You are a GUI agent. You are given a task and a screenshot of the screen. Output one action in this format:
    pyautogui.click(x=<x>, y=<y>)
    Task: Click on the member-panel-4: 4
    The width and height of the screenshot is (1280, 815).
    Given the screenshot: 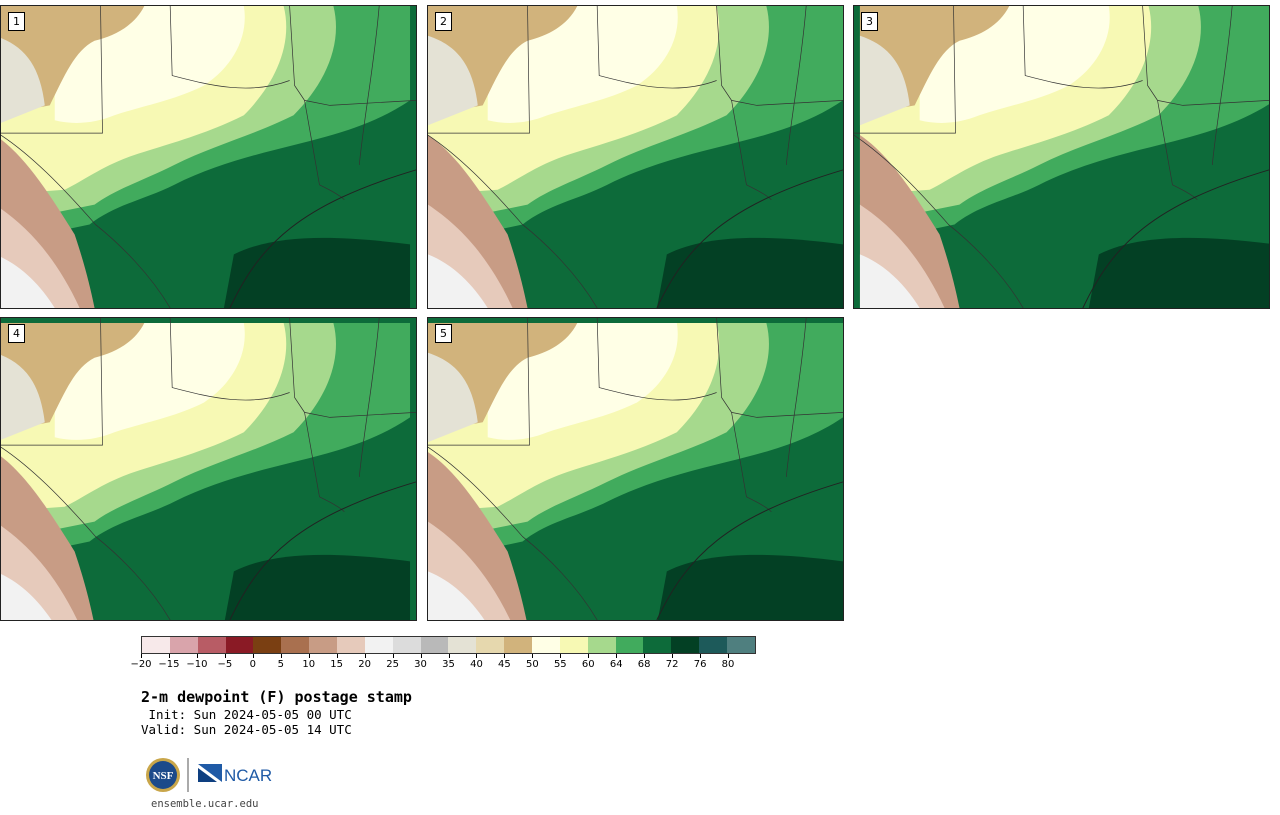 What is the action you would take?
    pyautogui.click(x=208, y=469)
    